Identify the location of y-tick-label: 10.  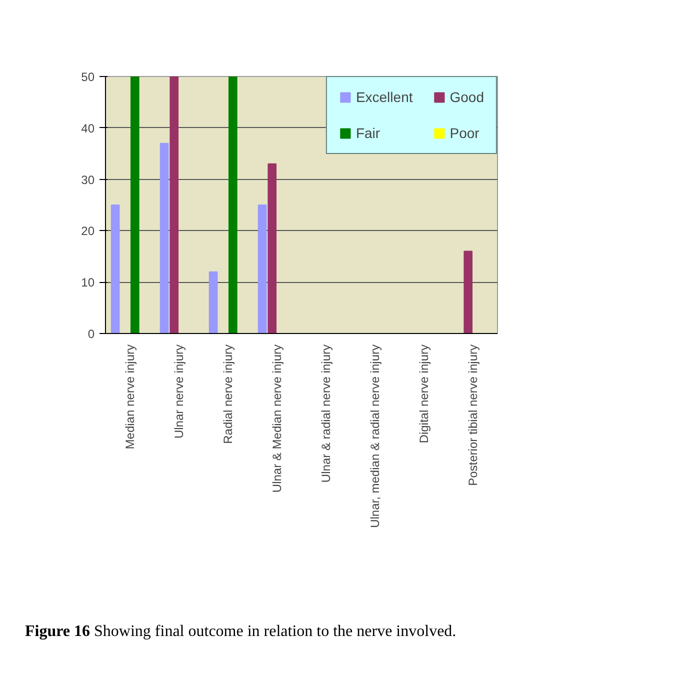
(88, 283).